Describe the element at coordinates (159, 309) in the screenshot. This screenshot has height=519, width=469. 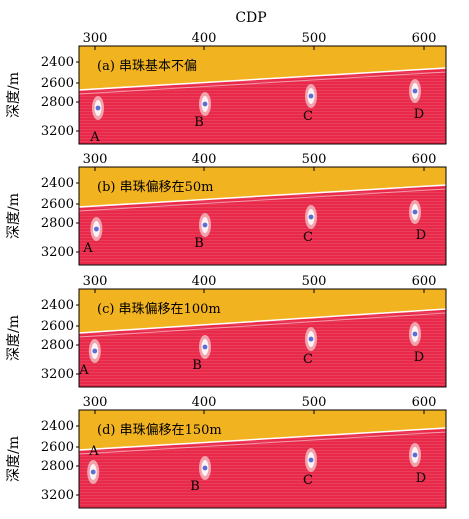
I see `panel-title: (c) 串珠偏移在100m` at that location.